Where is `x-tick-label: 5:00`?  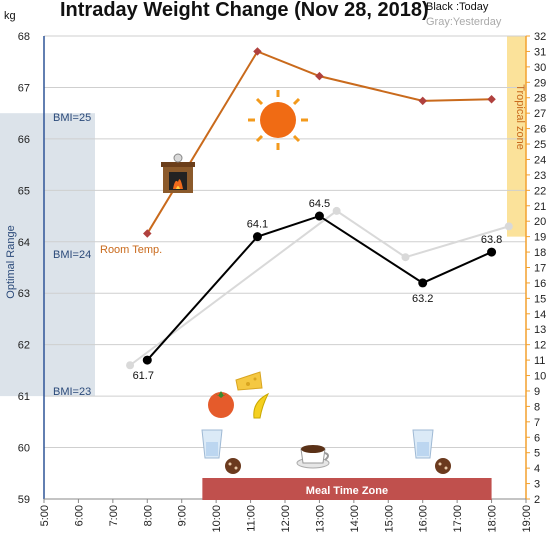 x-tick-label: 5:00 is located at coordinates (45, 515).